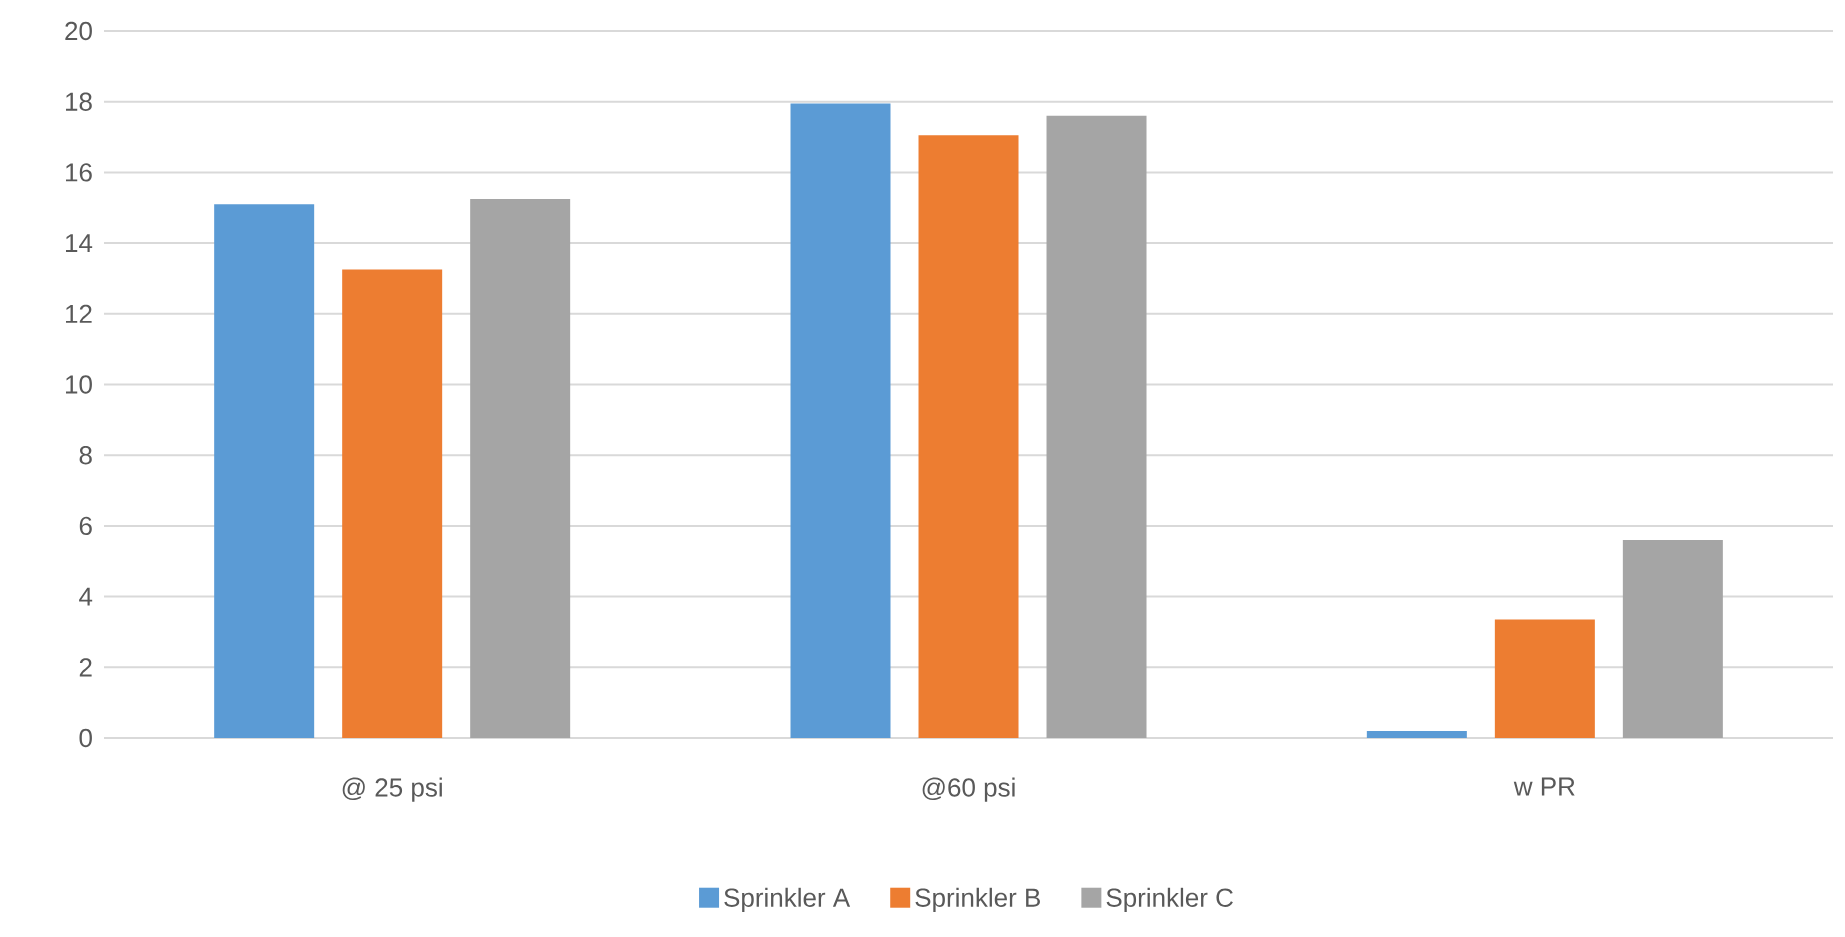 The width and height of the screenshot is (1845, 937). Describe the element at coordinates (78, 31) in the screenshot. I see `y-tick-label: 20` at that location.